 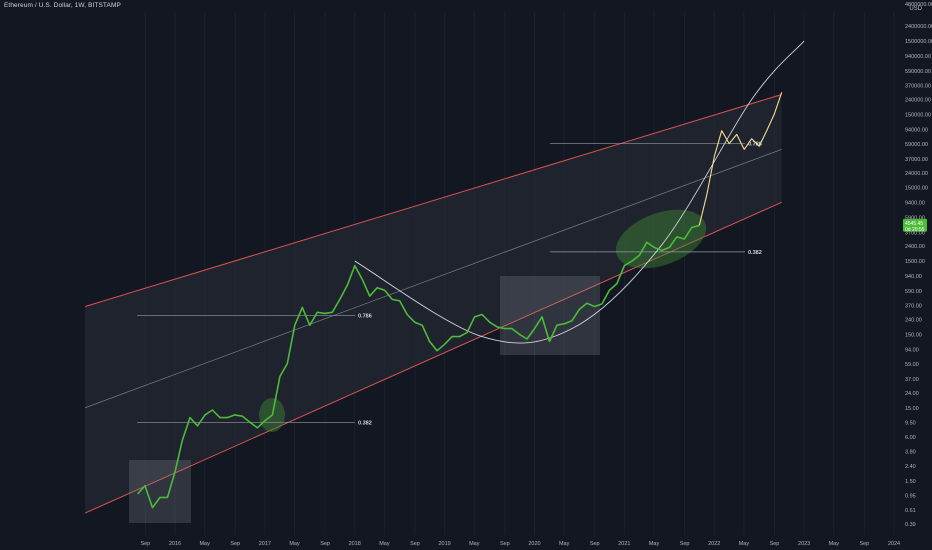 I want to click on last-price-badge: 4545.45 0d 20:55, so click(x=915, y=225).